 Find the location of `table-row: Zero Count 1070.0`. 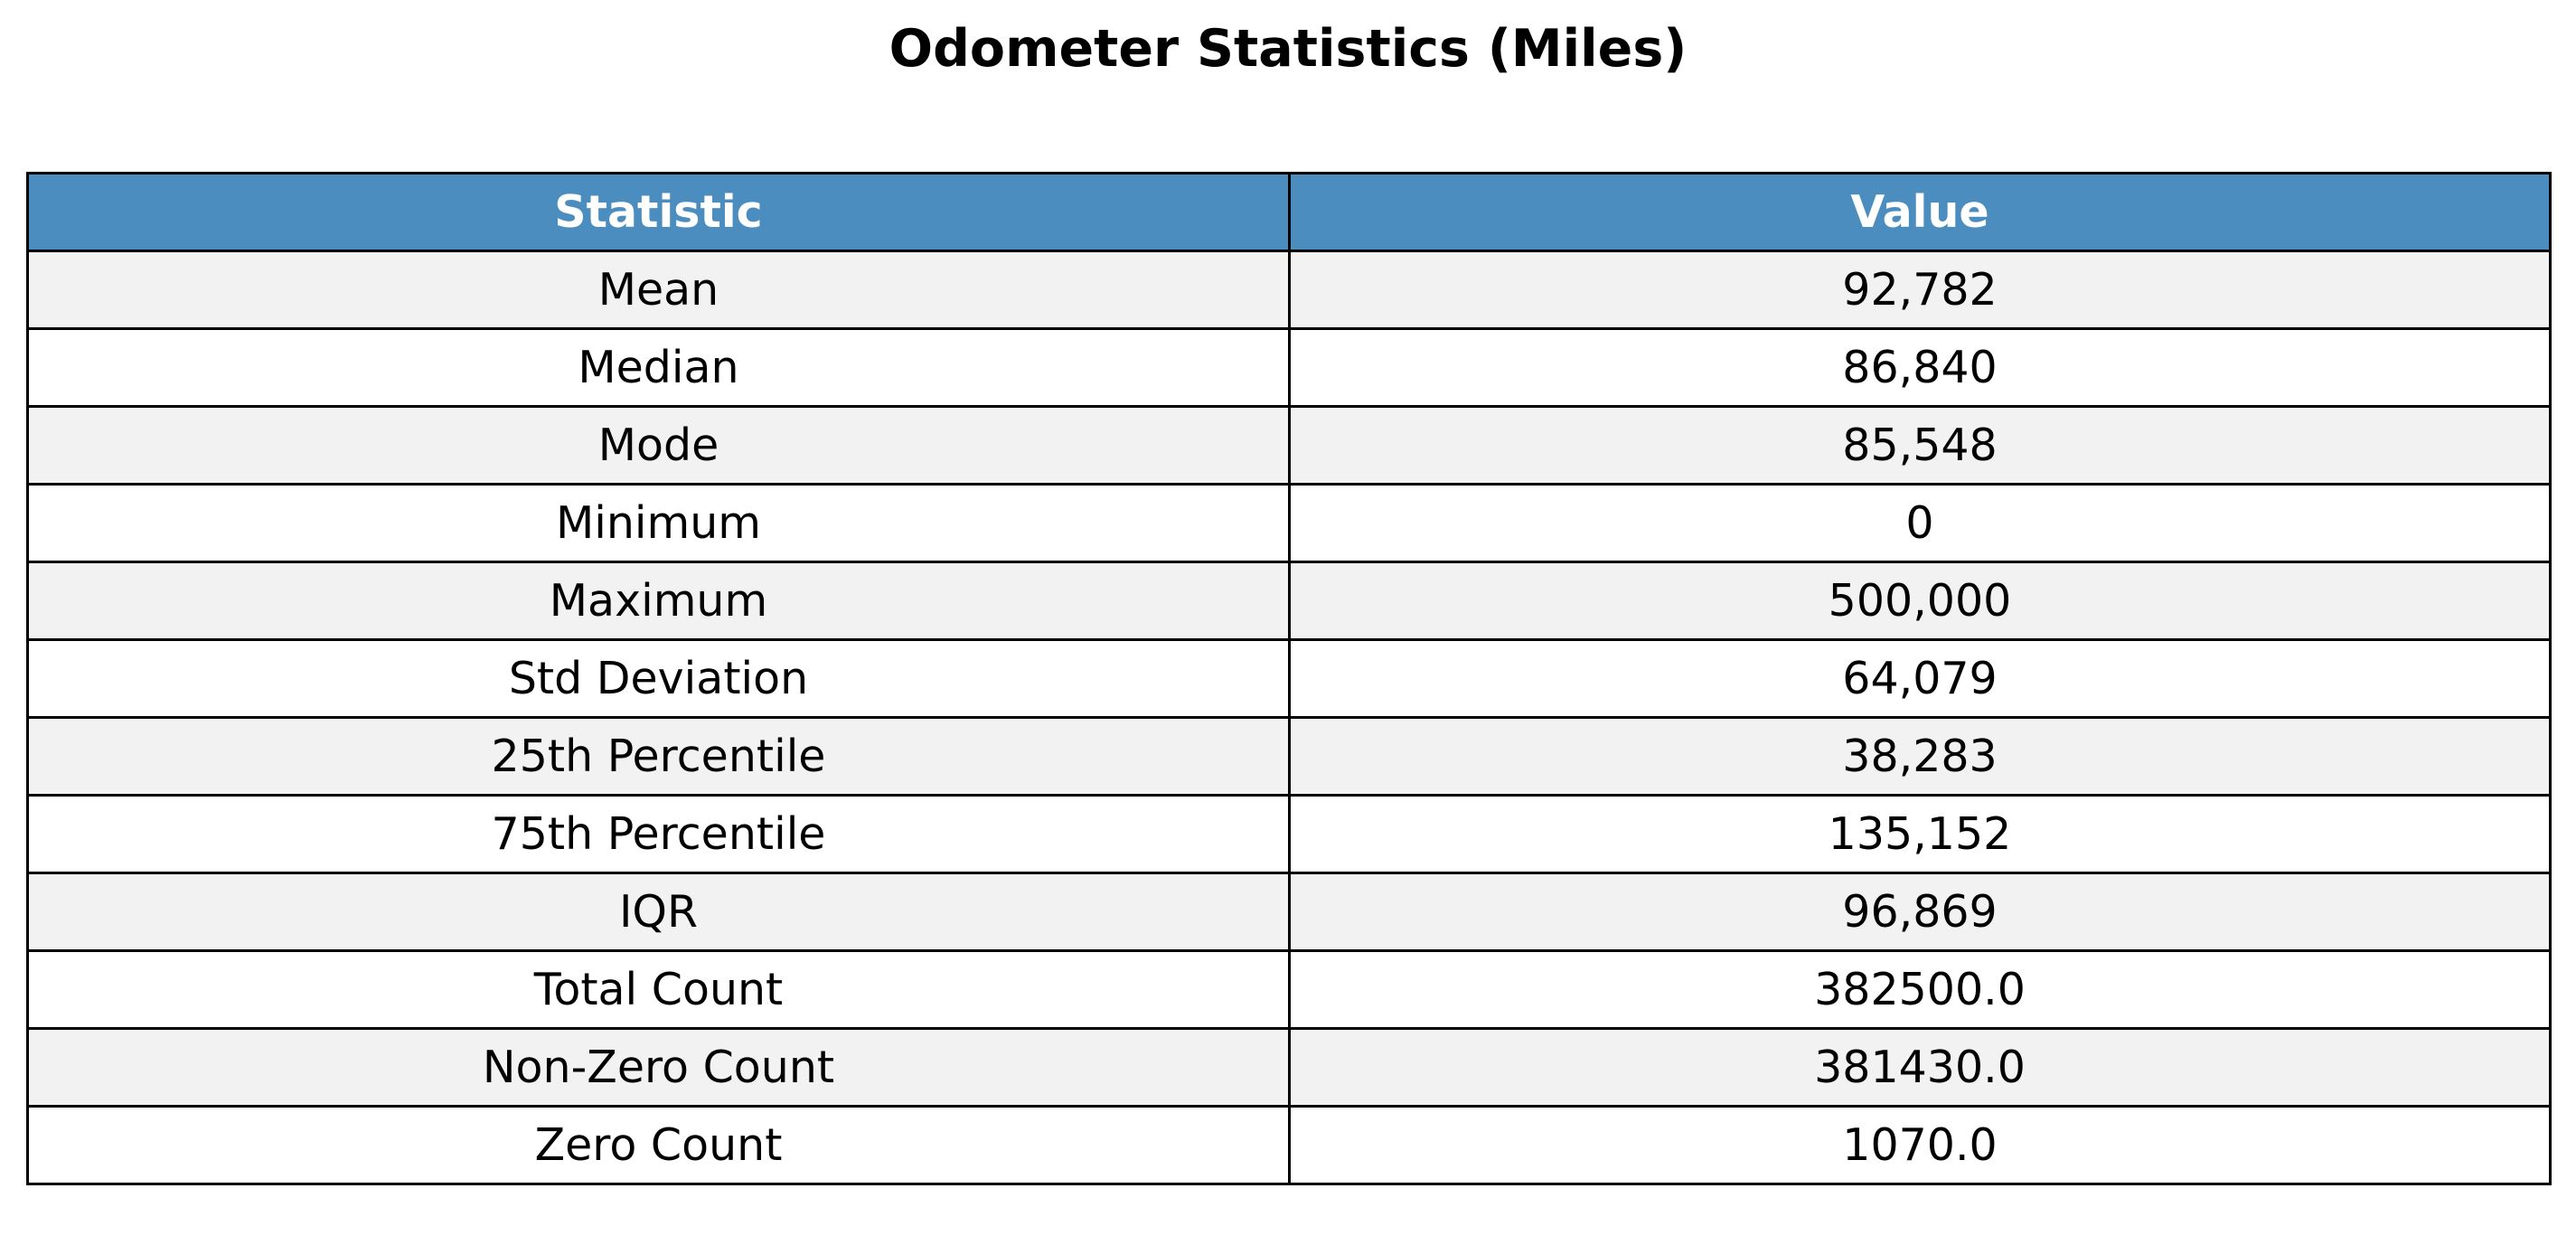

table-row: Zero Count 1070.0 is located at coordinates (1289, 1145).